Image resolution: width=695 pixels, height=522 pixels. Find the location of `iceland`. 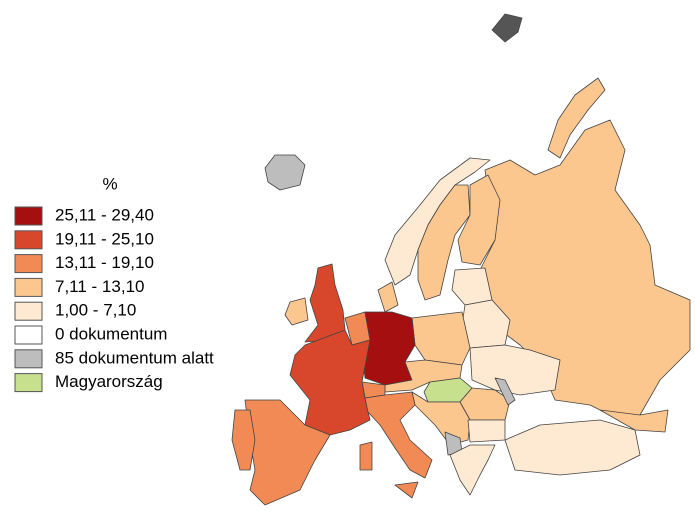

iceland is located at coordinates (285, 172).